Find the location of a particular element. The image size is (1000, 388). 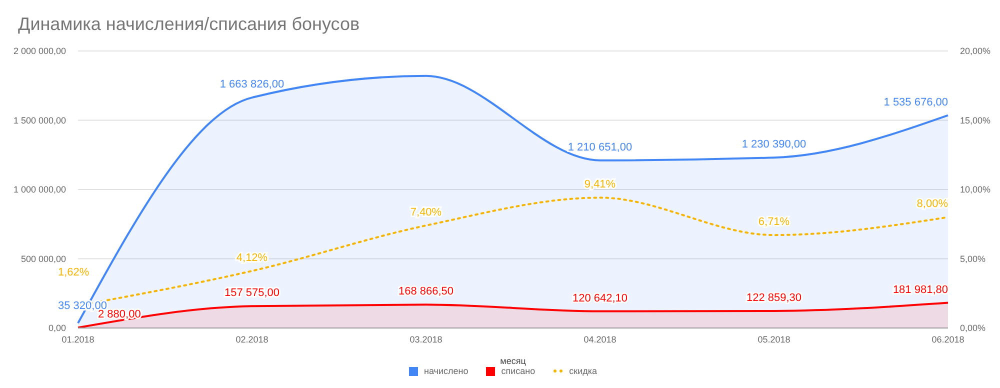

y2-tick-label: 20,00% is located at coordinates (975, 51).